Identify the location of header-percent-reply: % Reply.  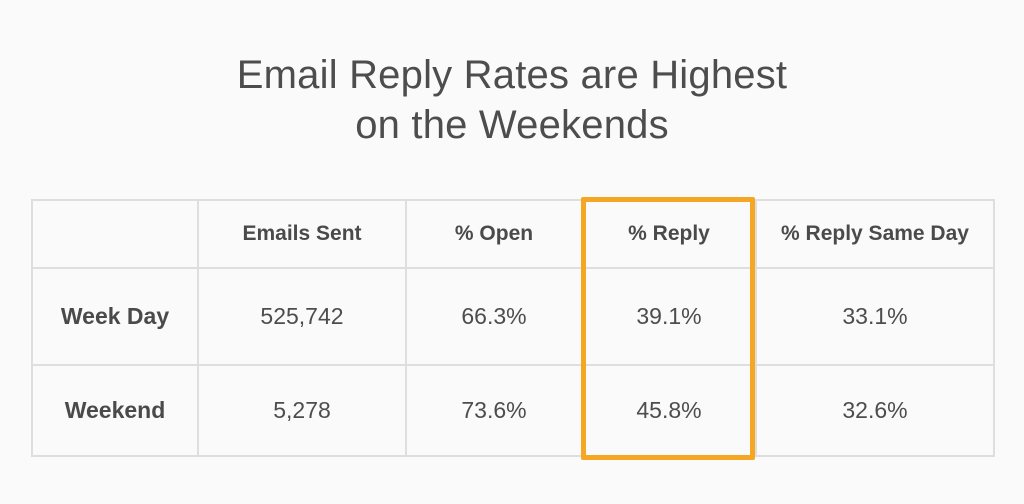
(669, 233).